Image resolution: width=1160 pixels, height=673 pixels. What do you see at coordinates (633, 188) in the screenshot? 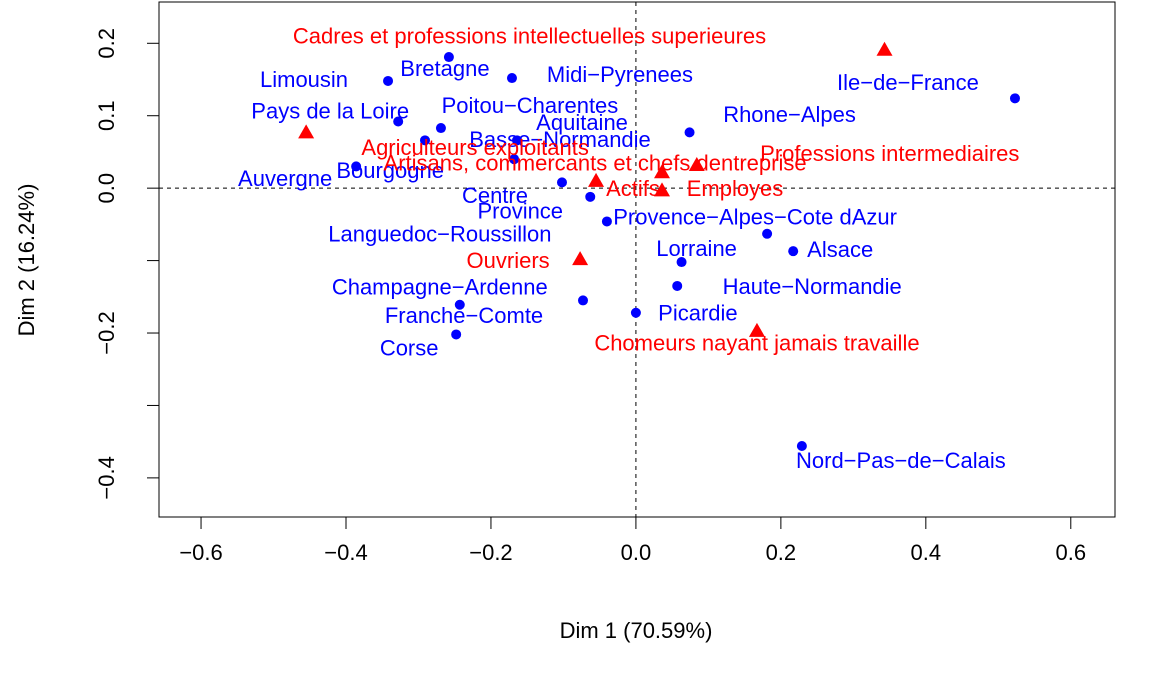
I see `point-label: Actifs` at bounding box center [633, 188].